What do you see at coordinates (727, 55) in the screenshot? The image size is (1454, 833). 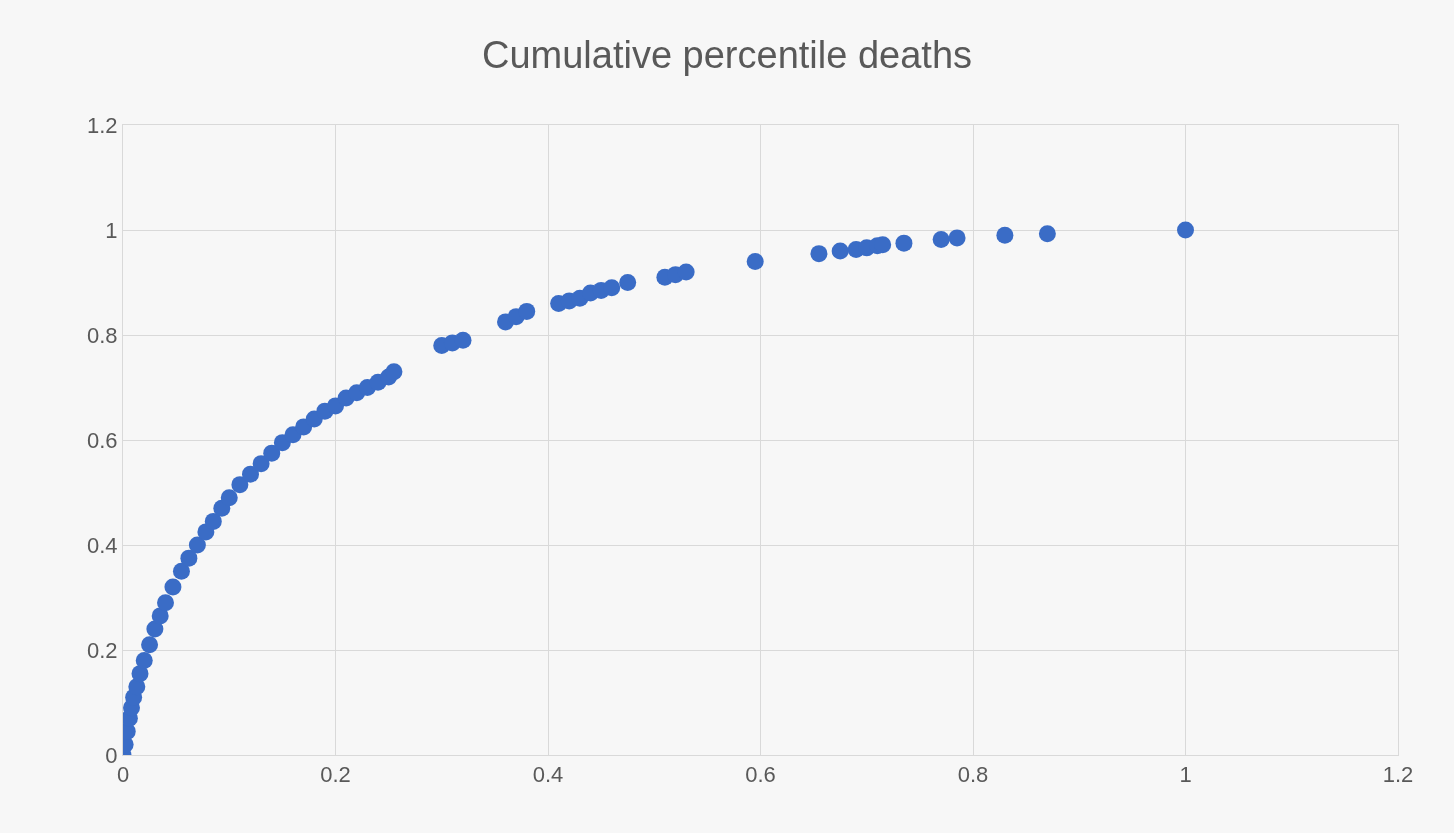 I see `chart-title: Cumulative percentile deaths` at bounding box center [727, 55].